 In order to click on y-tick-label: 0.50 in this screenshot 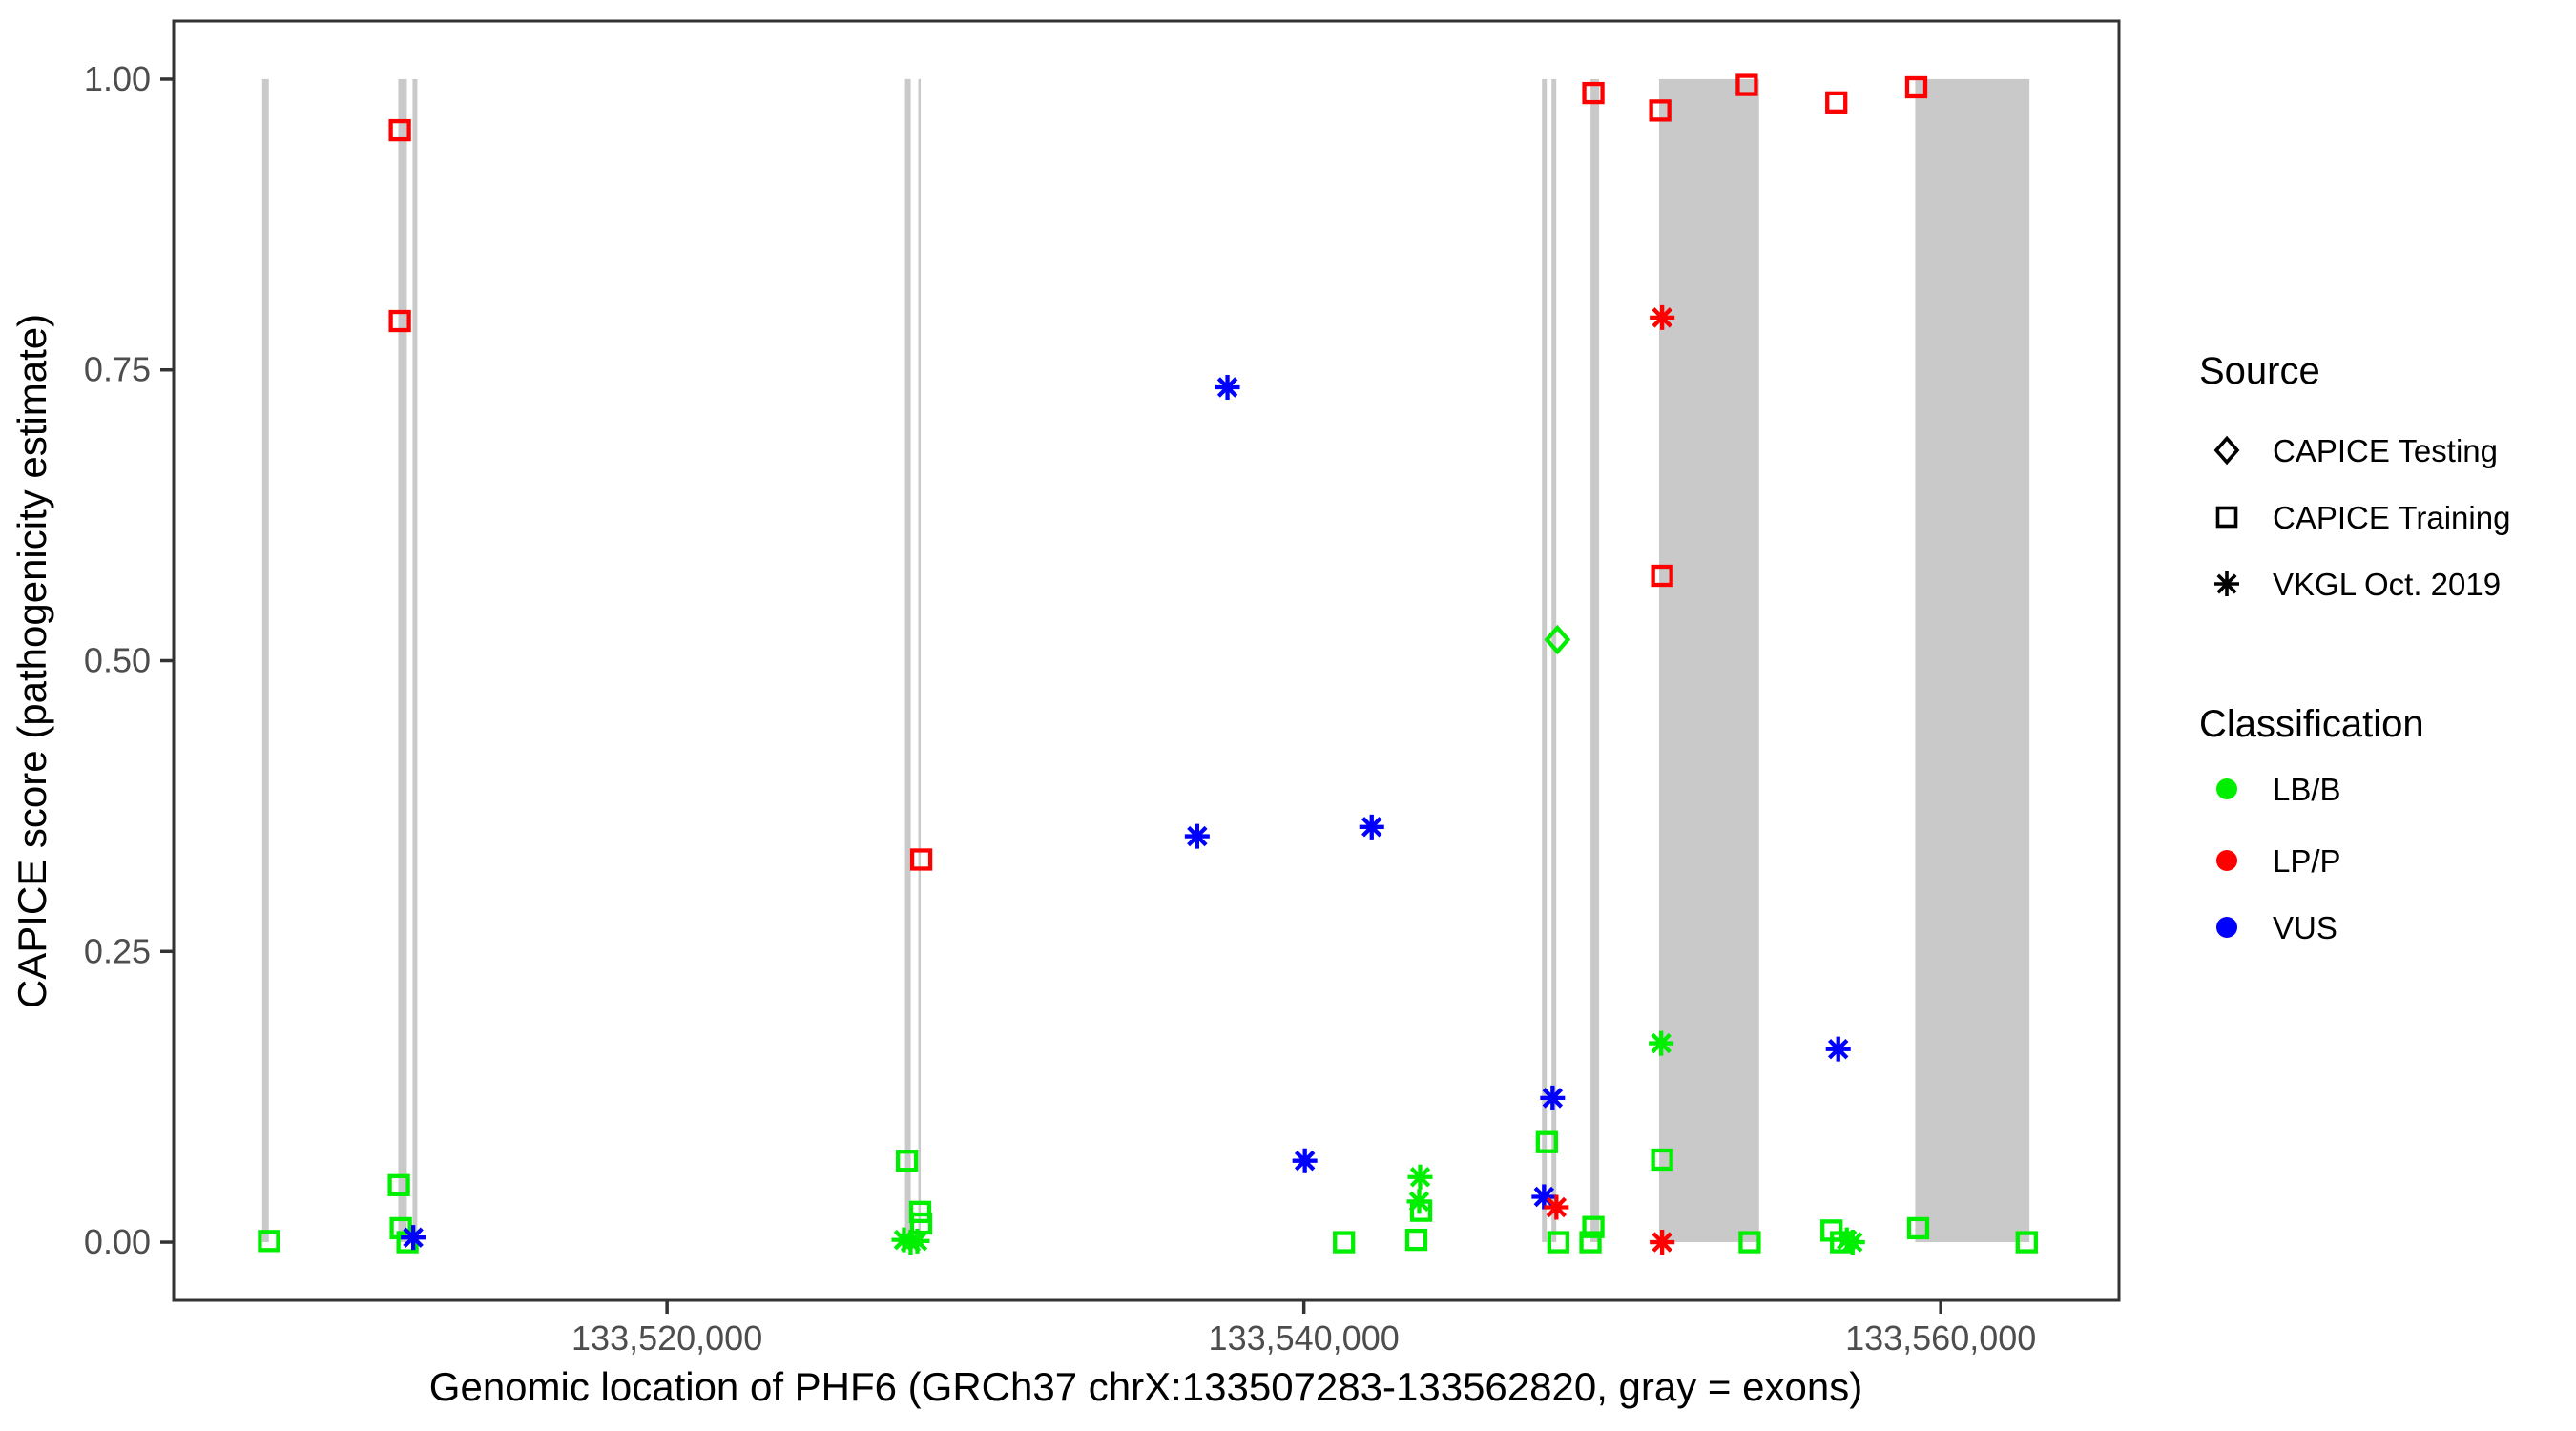, I will do `click(117, 660)`.